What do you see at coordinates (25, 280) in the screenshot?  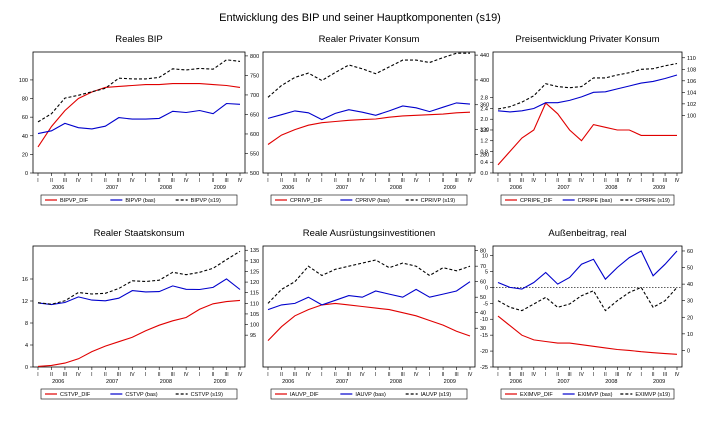 I see `left-tick-label: 16` at bounding box center [25, 280].